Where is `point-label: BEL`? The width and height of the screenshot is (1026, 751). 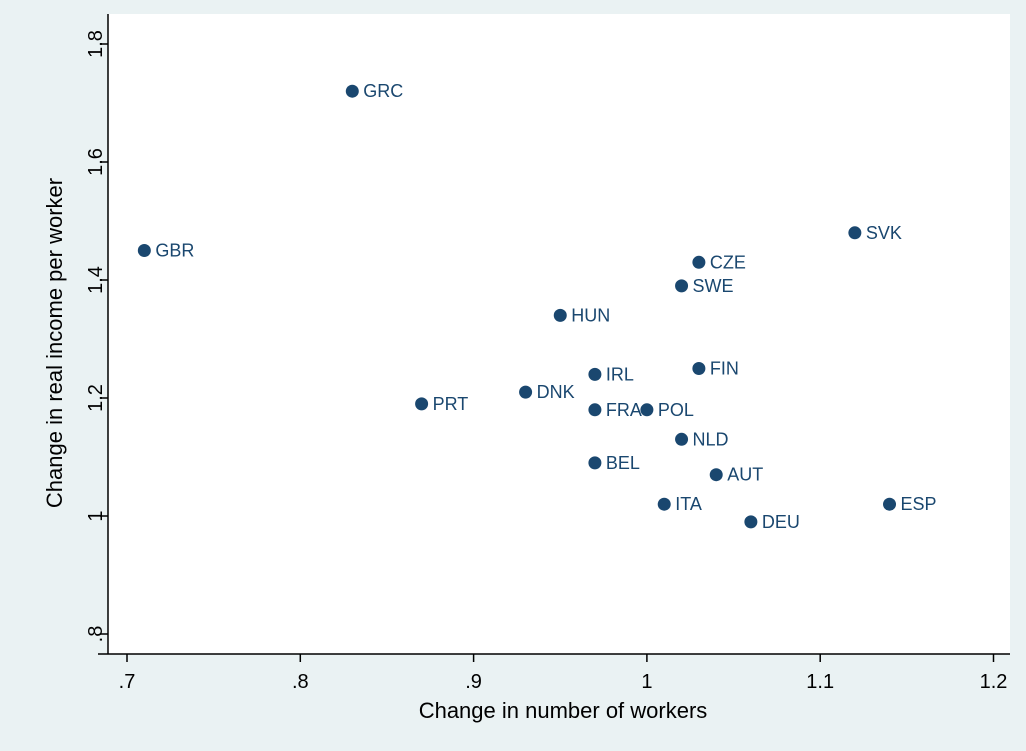 point-label: BEL is located at coordinates (623, 463).